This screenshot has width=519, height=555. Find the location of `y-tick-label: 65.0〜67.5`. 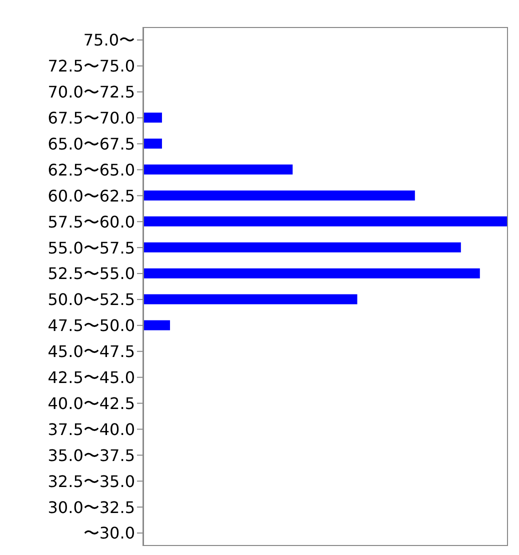

y-tick-label: 65.0〜67.5 is located at coordinates (91, 144).